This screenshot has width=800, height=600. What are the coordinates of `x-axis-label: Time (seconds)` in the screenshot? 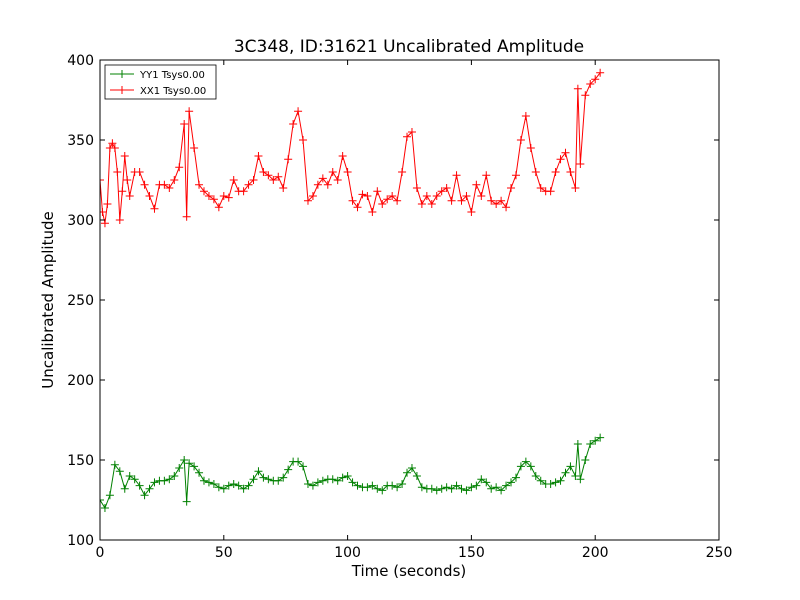 It's located at (409, 571).